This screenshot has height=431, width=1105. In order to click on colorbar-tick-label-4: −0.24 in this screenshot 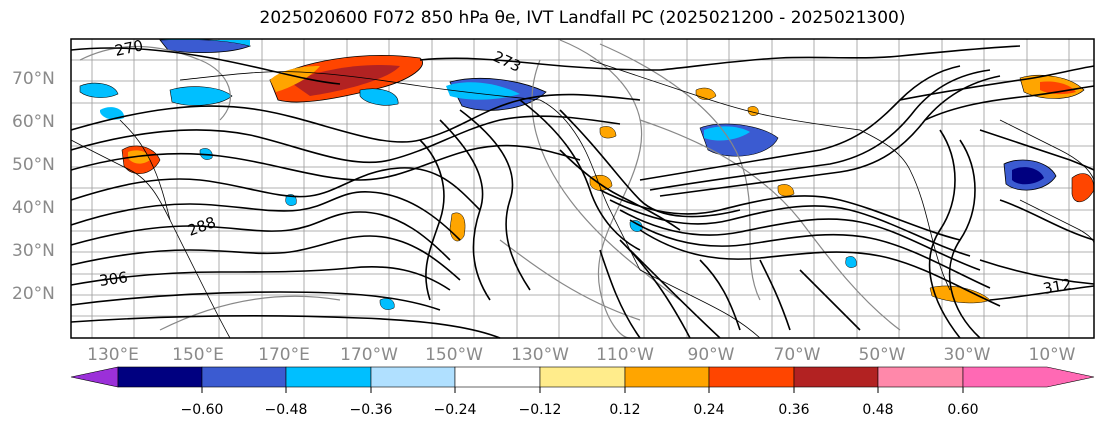, I will do `click(455, 410)`.